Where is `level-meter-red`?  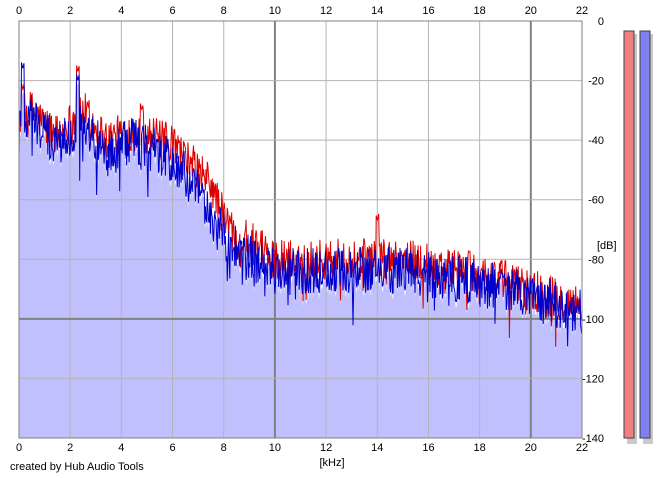 level-meter-red is located at coordinates (629, 234).